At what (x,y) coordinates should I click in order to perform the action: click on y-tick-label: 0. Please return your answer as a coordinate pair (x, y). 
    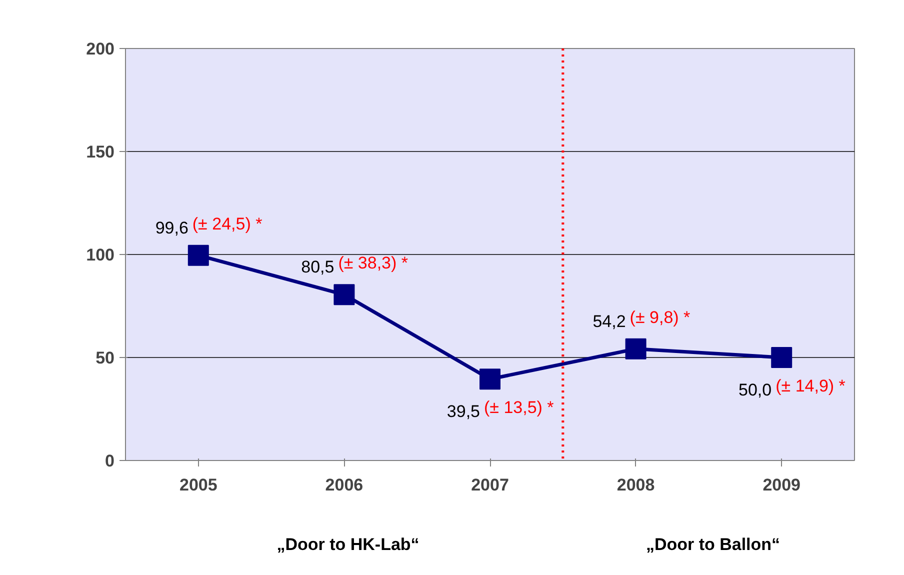
    Looking at the image, I should click on (110, 461).